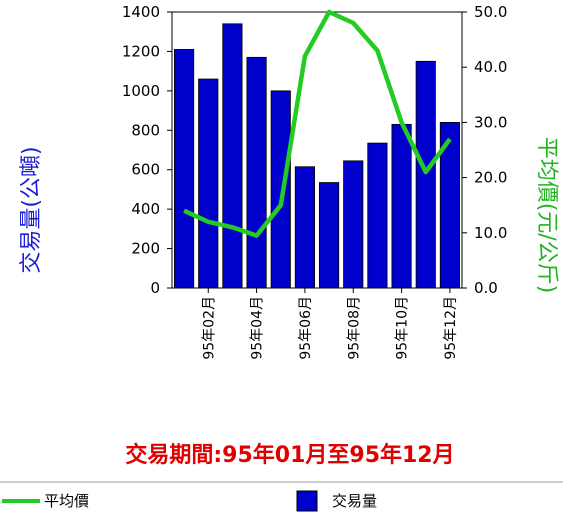 This screenshot has height=515, width=563. What do you see at coordinates (486, 288) in the screenshot?
I see `right-tick-label: 0.0` at bounding box center [486, 288].